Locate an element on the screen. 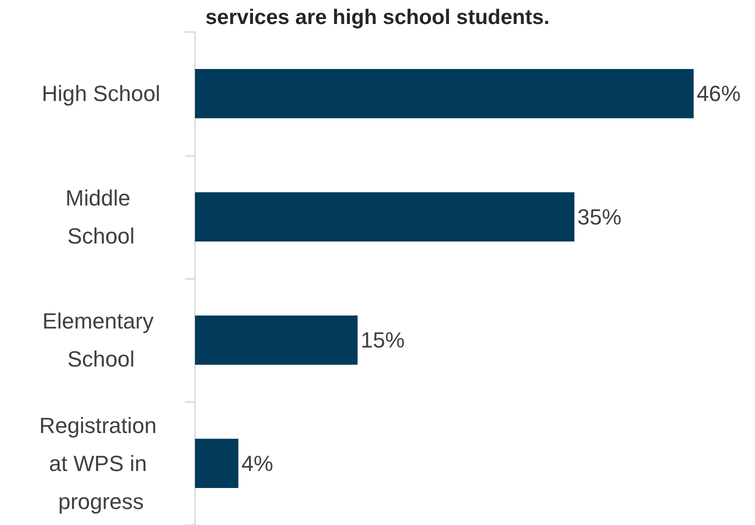 The width and height of the screenshot is (755, 525). y-tick-label: Middle School is located at coordinates (101, 216).